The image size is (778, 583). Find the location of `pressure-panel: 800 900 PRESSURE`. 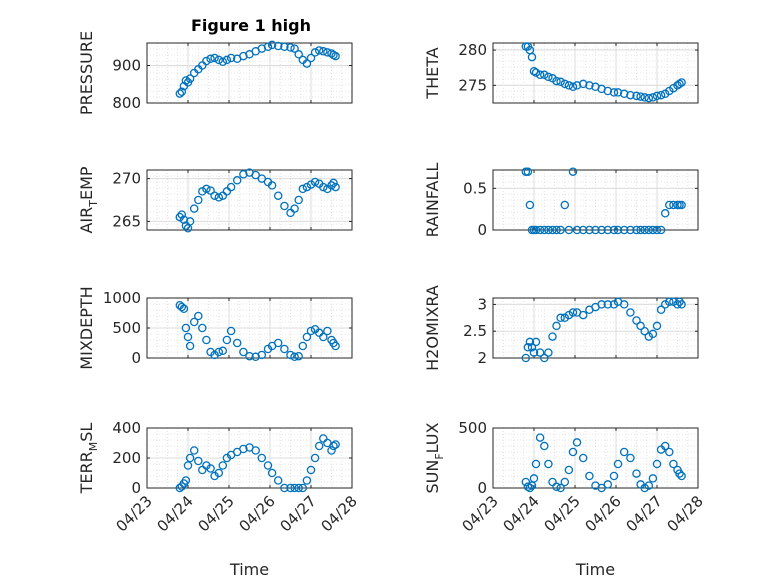

pressure-panel: 800 900 PRESSURE is located at coordinates (215, 73).